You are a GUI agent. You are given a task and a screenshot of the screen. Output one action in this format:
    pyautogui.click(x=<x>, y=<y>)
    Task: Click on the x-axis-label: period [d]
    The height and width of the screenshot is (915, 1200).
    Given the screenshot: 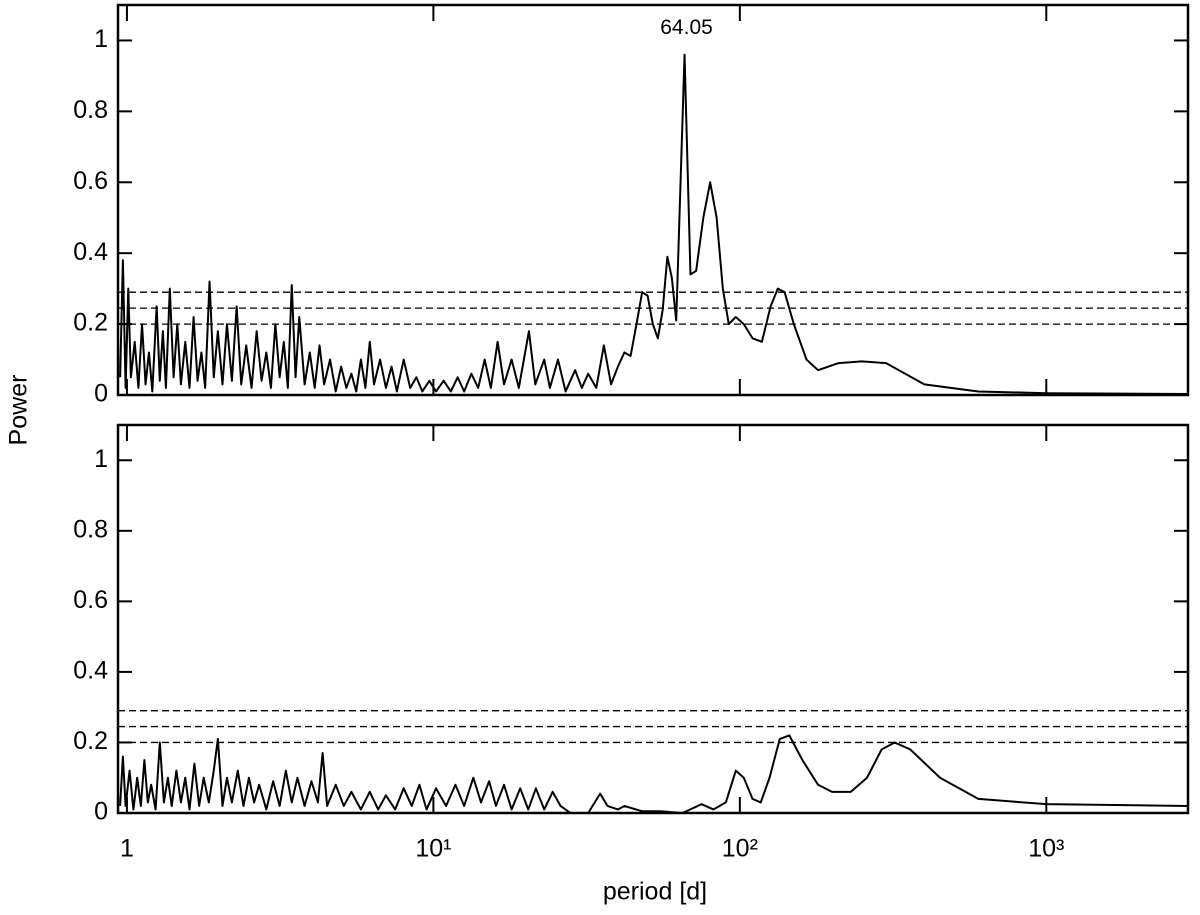 What is the action you would take?
    pyautogui.click(x=655, y=892)
    